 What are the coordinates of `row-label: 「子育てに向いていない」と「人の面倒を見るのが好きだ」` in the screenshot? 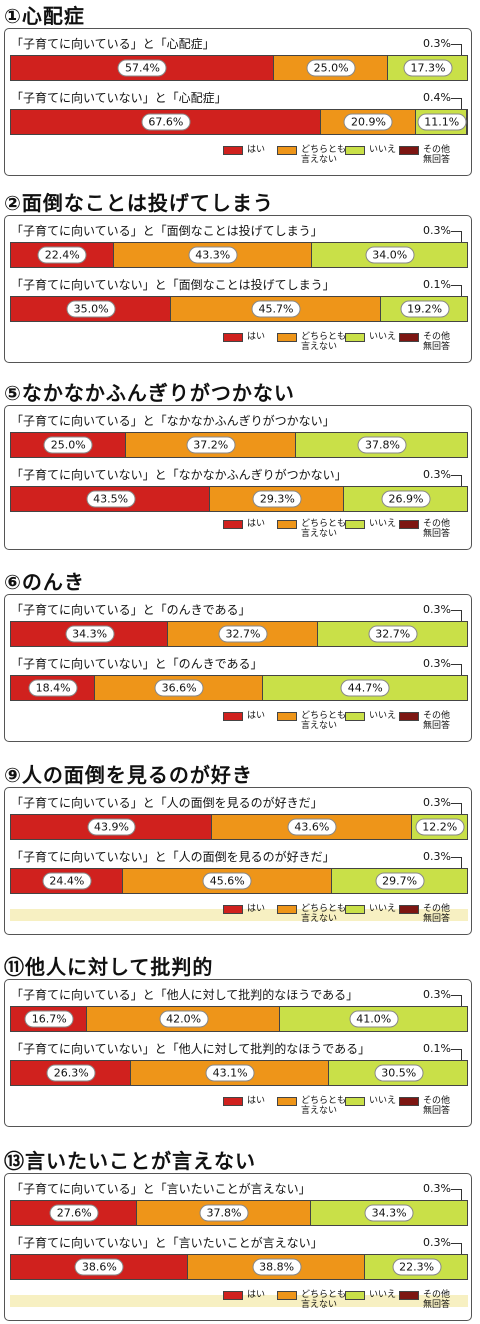 It's located at (173, 857).